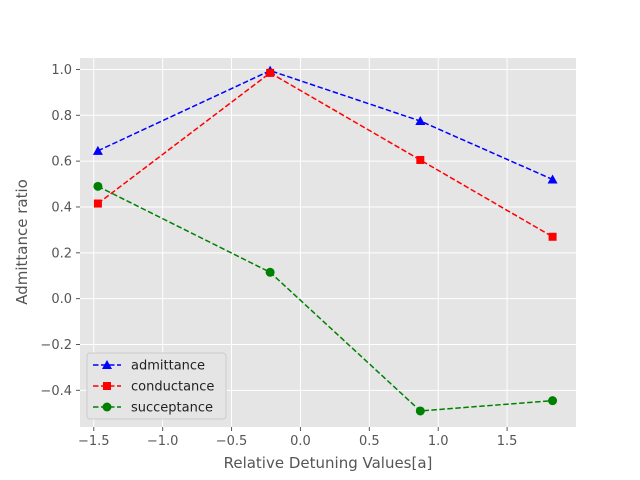 Image resolution: width=640 pixels, height=480 pixels. I want to click on y-axis-label: Admittance ratio, so click(22, 242).